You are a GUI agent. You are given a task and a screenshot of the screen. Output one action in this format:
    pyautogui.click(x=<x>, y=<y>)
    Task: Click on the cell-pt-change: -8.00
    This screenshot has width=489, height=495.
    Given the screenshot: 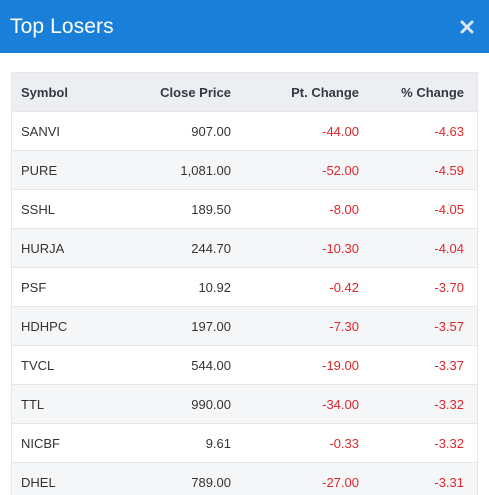 What is the action you would take?
    pyautogui.click(x=297, y=209)
    